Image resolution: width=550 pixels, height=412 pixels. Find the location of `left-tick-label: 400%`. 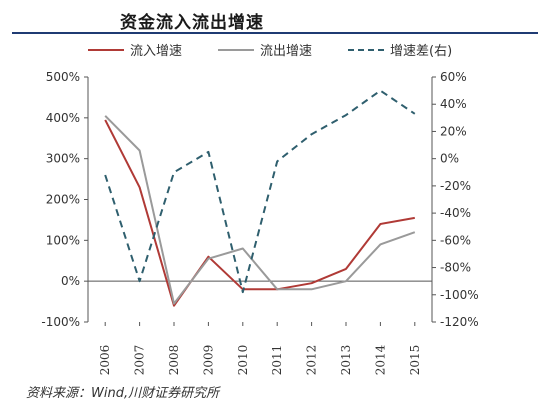

left-tick-label: 400% is located at coordinates (63, 118).